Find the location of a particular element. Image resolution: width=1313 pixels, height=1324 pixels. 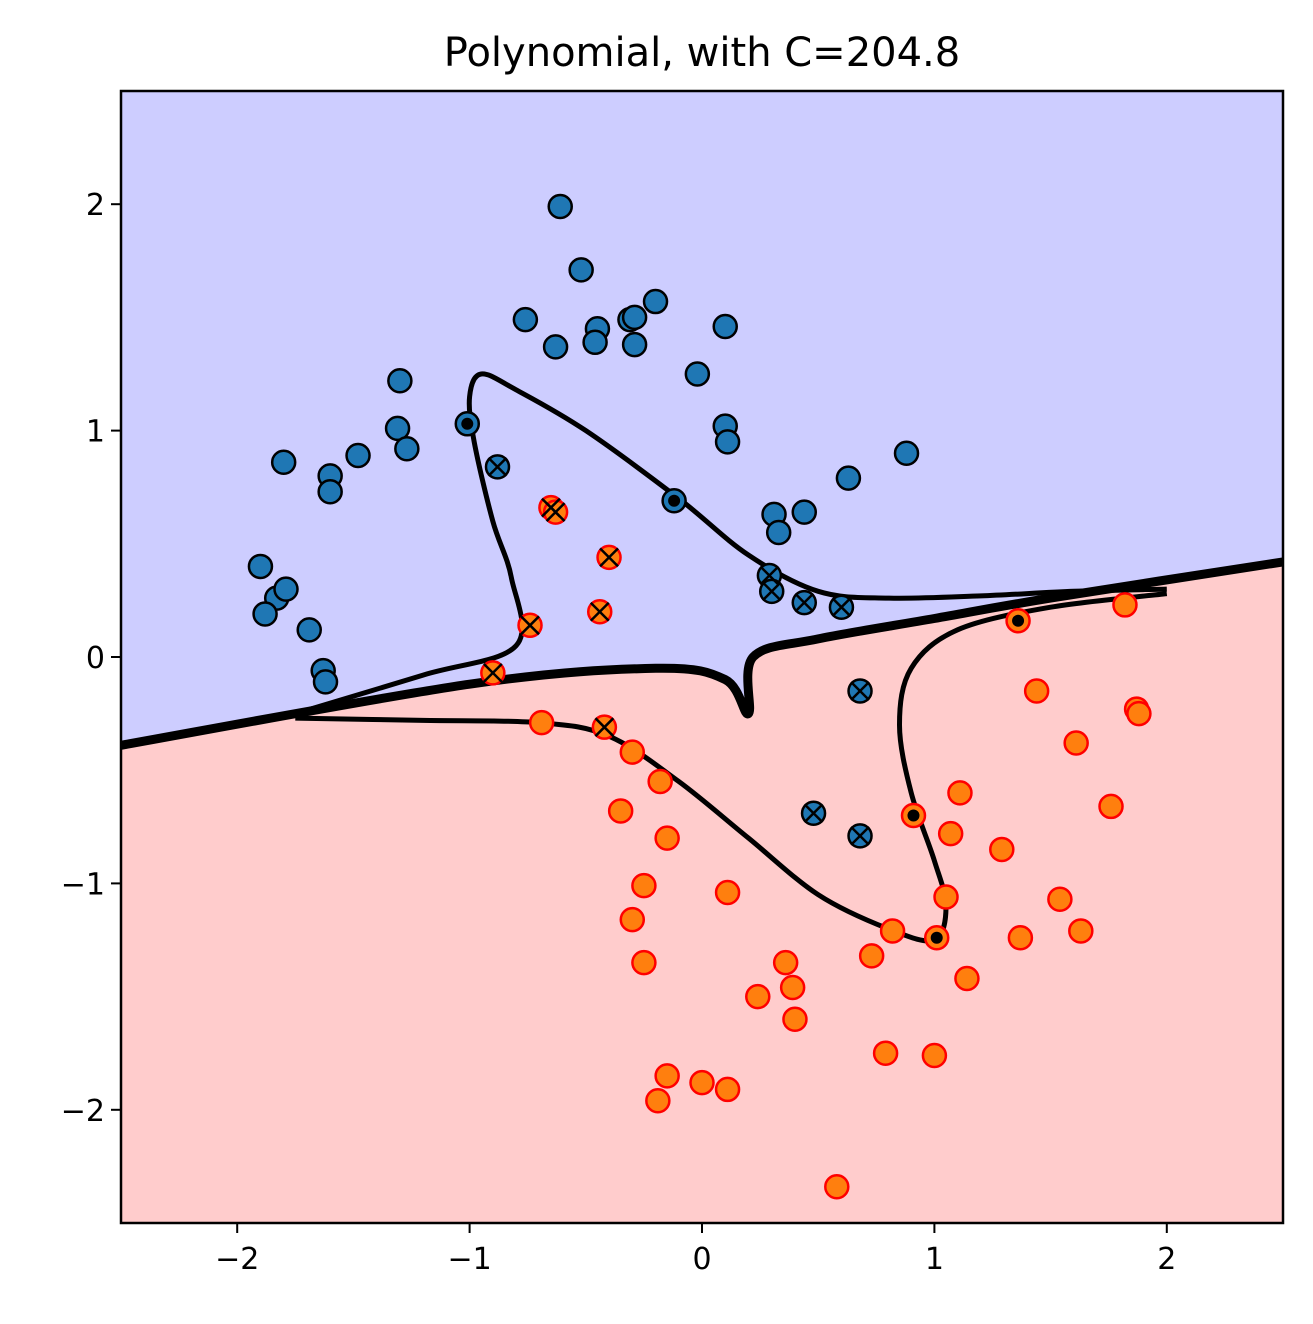

x-axis: −2 −1 0 1 2 is located at coordinates (695, 1250).